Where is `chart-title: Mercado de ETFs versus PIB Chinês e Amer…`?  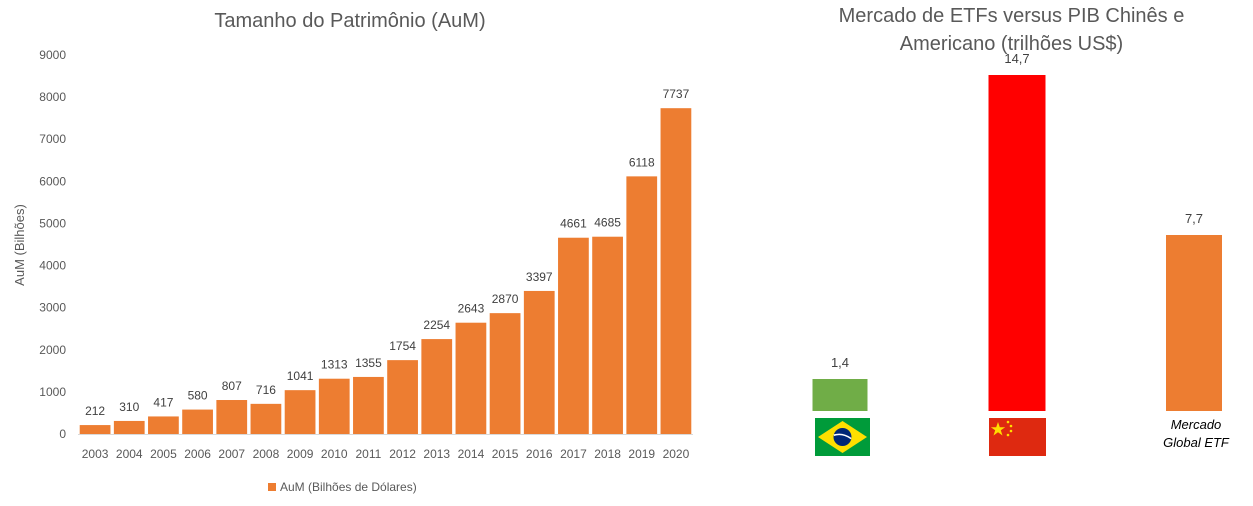
chart-title: Mercado de ETFs versus PIB Chinês e Amer… is located at coordinates (1011, 30).